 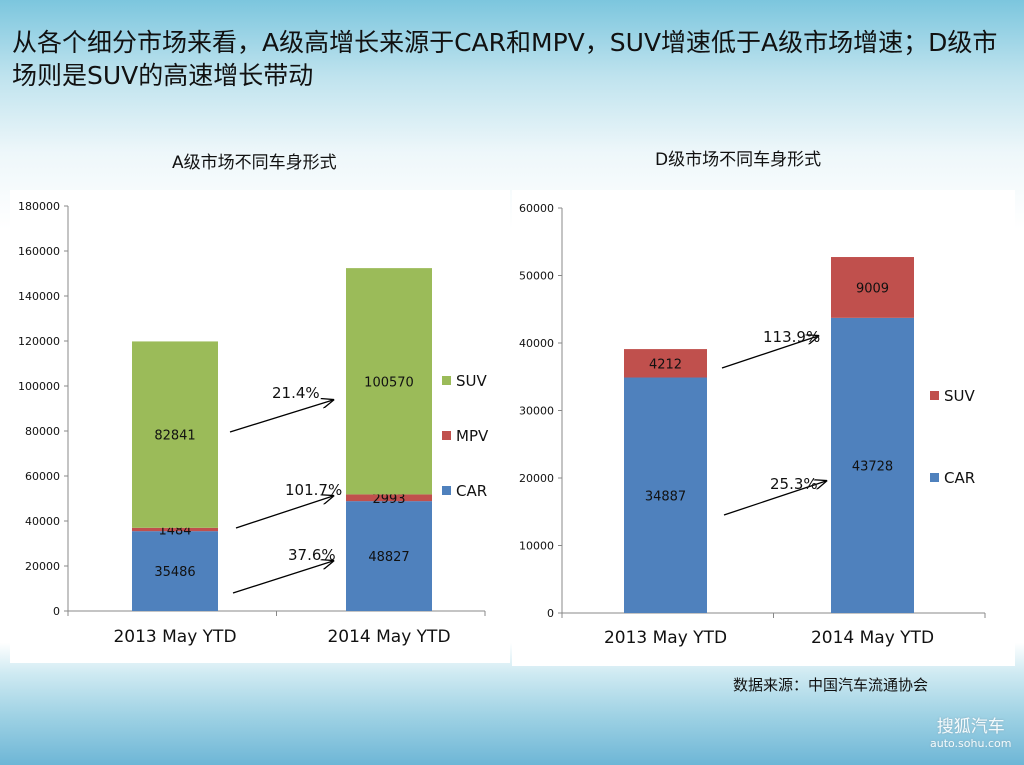 I want to click on legend-label: MPV, so click(x=472, y=436).